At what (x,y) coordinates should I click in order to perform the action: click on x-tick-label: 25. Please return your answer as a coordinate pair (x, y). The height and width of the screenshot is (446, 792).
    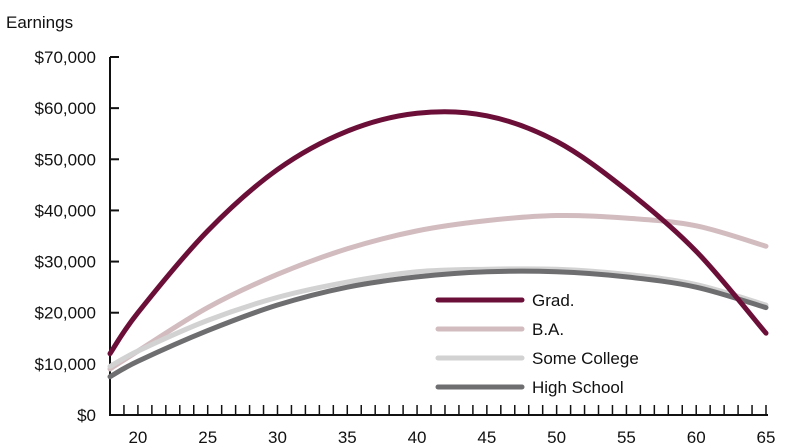
    Looking at the image, I should click on (207, 437).